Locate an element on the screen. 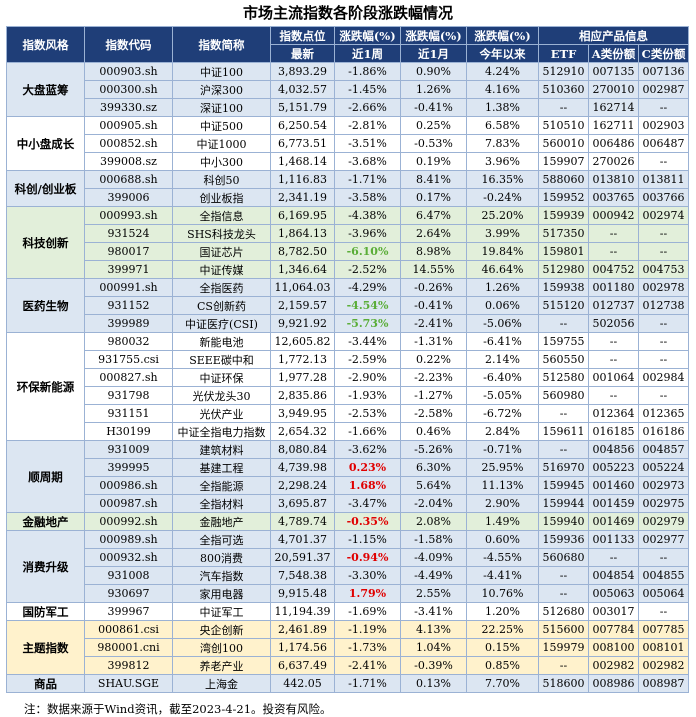 The width and height of the screenshot is (696, 717). index-level-cell: 5,151.79 is located at coordinates (302, 107).